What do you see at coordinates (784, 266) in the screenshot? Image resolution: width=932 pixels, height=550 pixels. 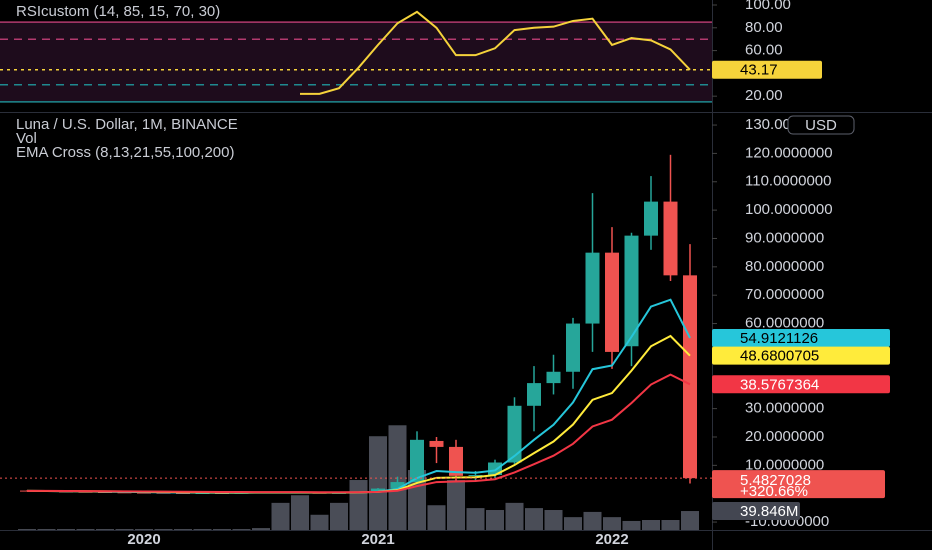 I see `y-tick-label: 80.0000000` at bounding box center [784, 266].